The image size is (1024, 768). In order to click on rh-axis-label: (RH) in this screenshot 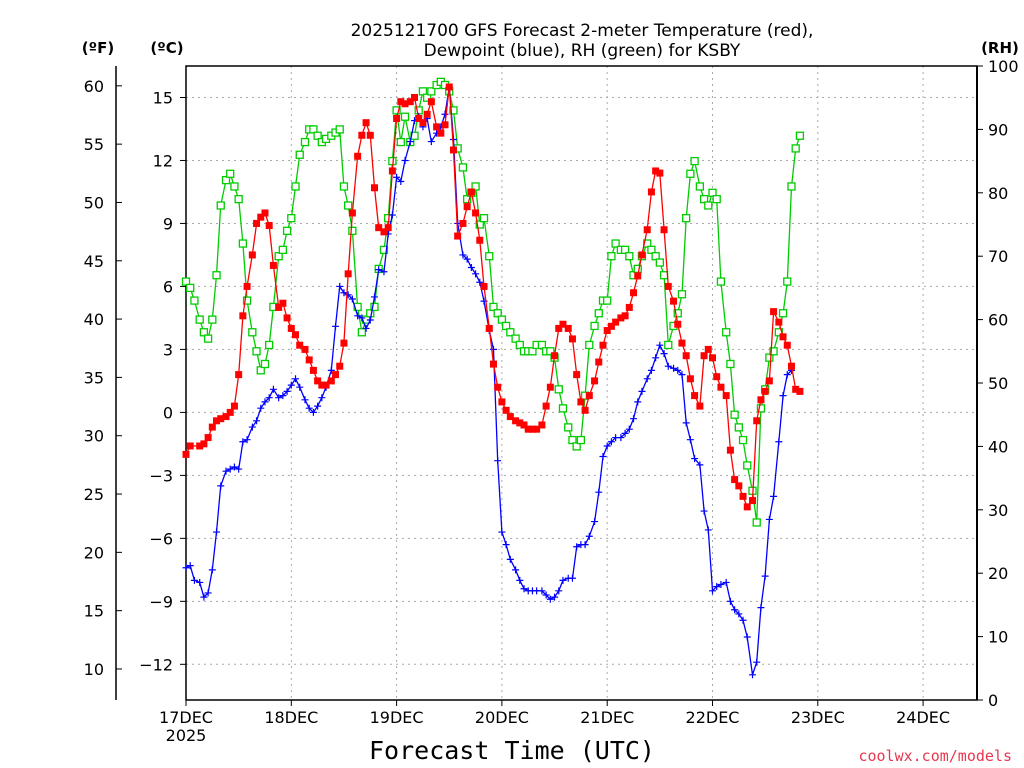, I will do `click(1000, 48)`.